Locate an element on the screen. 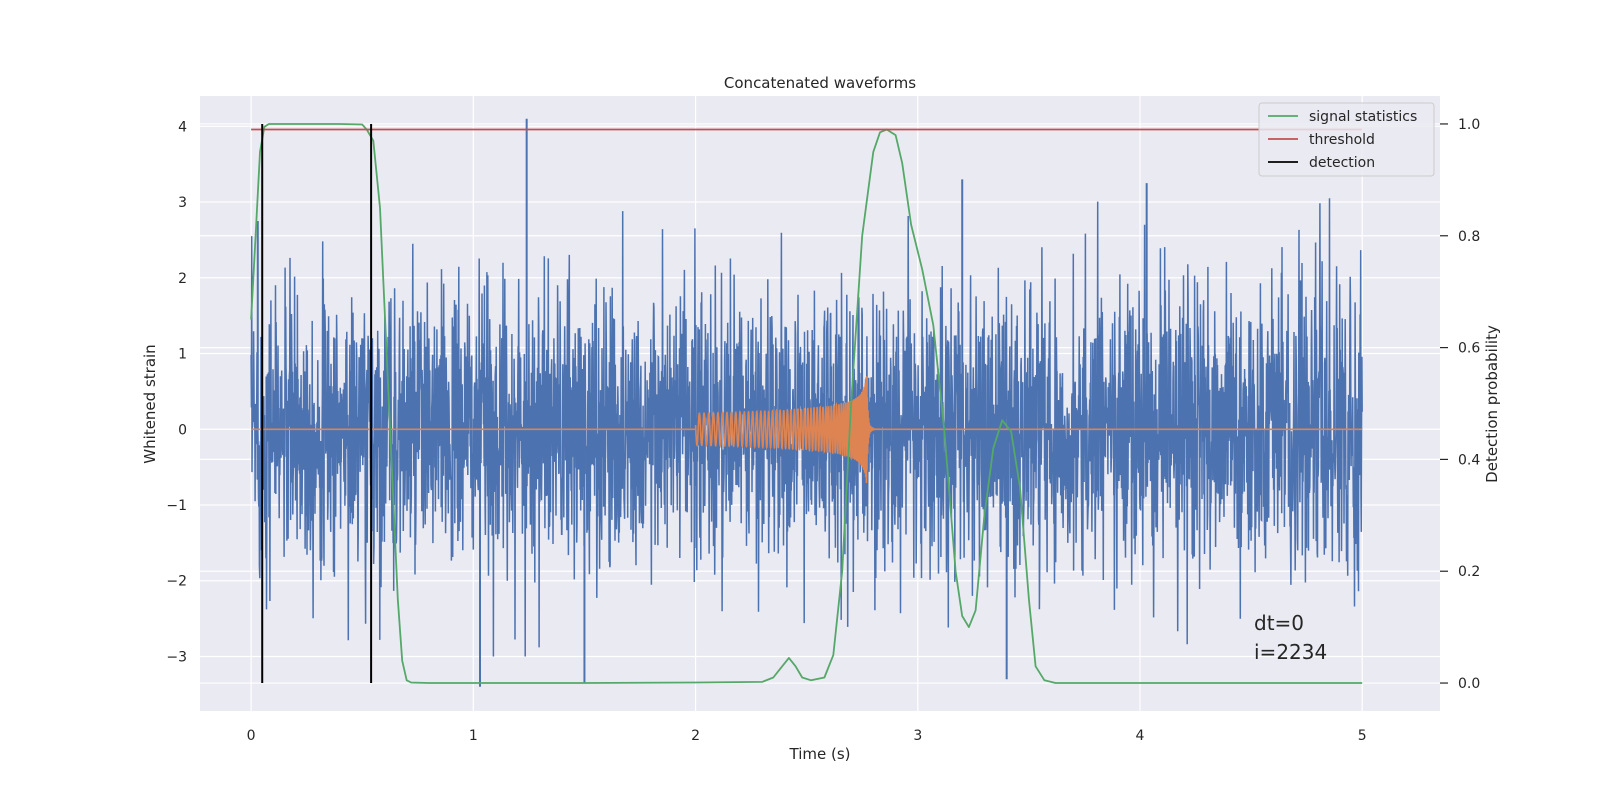 The height and width of the screenshot is (800, 1600). y2-tick-label: 0.2 is located at coordinates (1469, 572).